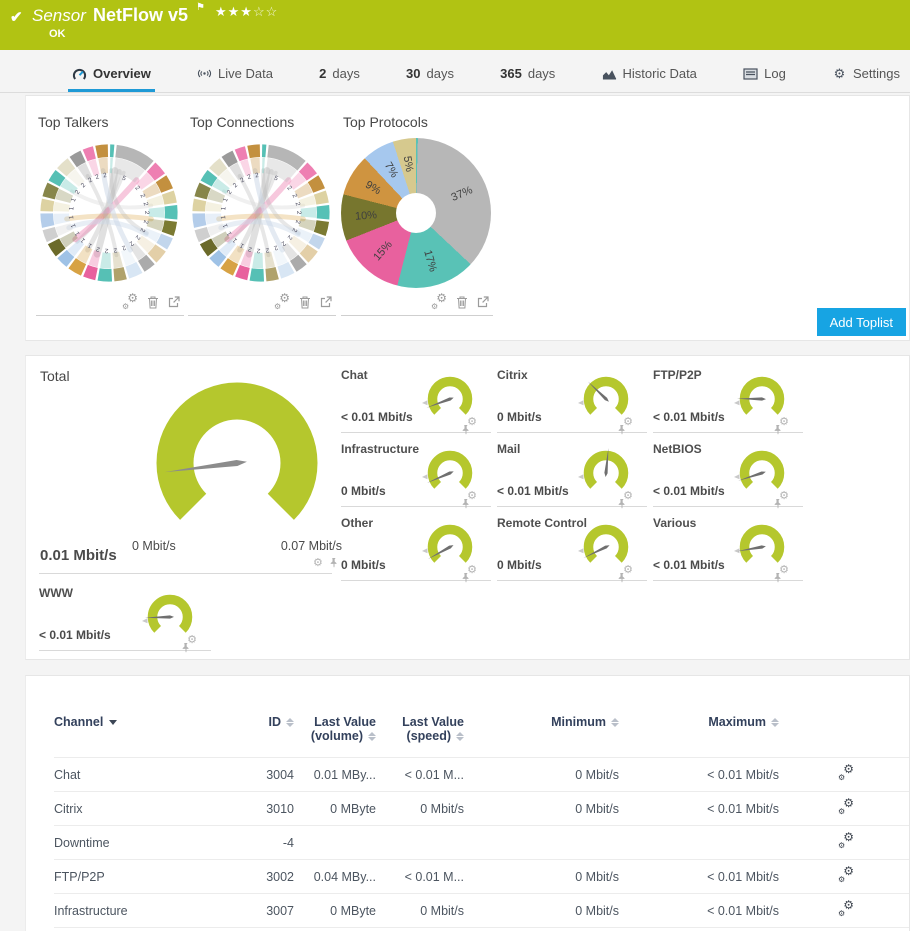 This screenshot has width=910, height=931. Describe the element at coordinates (59, 15) in the screenshot. I see `sensor-type-label: Sensor` at that location.